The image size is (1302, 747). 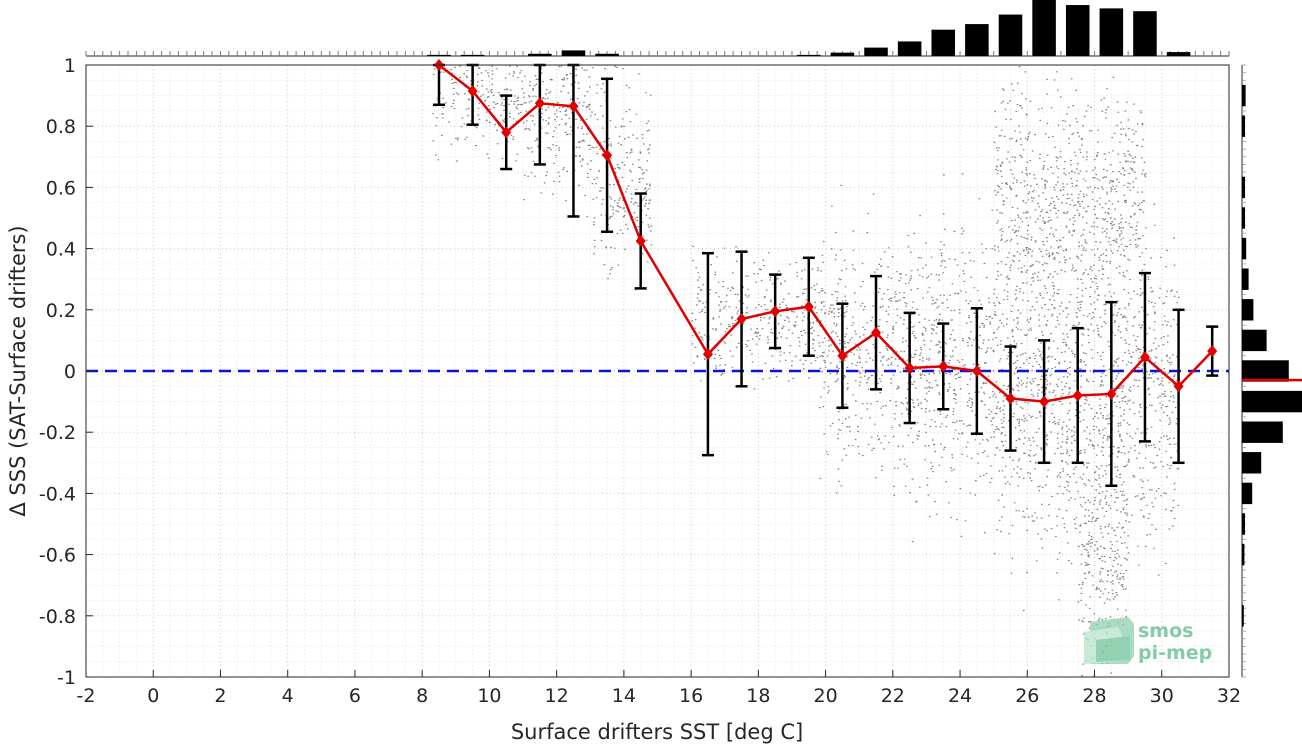 I want to click on x-tick-label: 20, so click(x=825, y=696).